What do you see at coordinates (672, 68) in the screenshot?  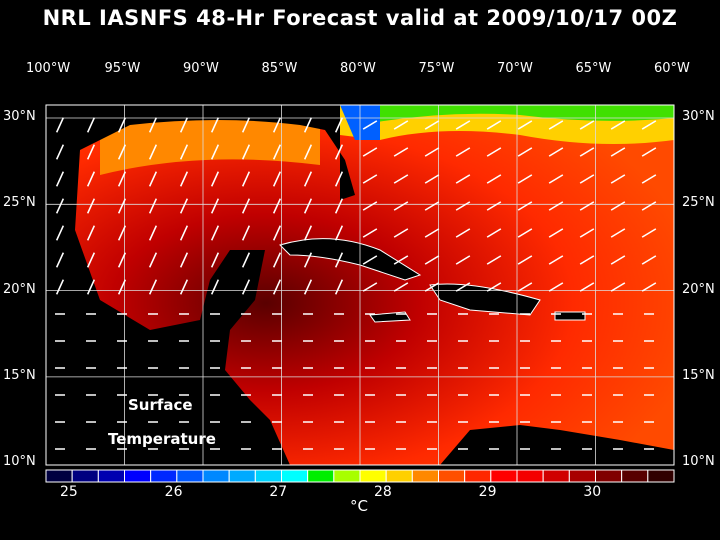 I see `lon-label: 60°W` at bounding box center [672, 68].